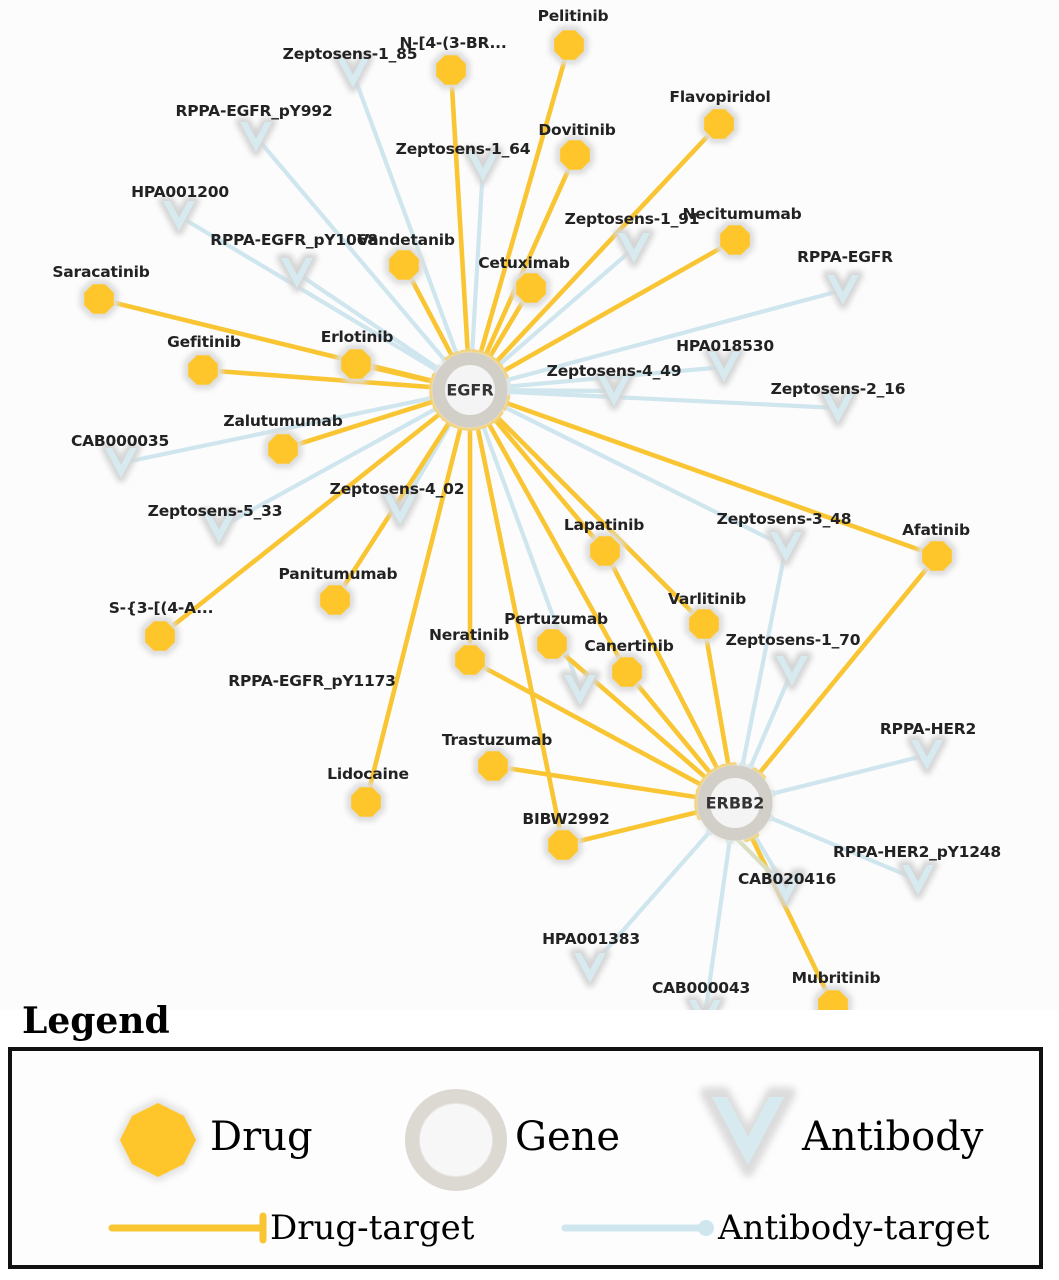 The width and height of the screenshot is (1059, 1280). I want to click on legend-gene-icon, so click(456, 1140).